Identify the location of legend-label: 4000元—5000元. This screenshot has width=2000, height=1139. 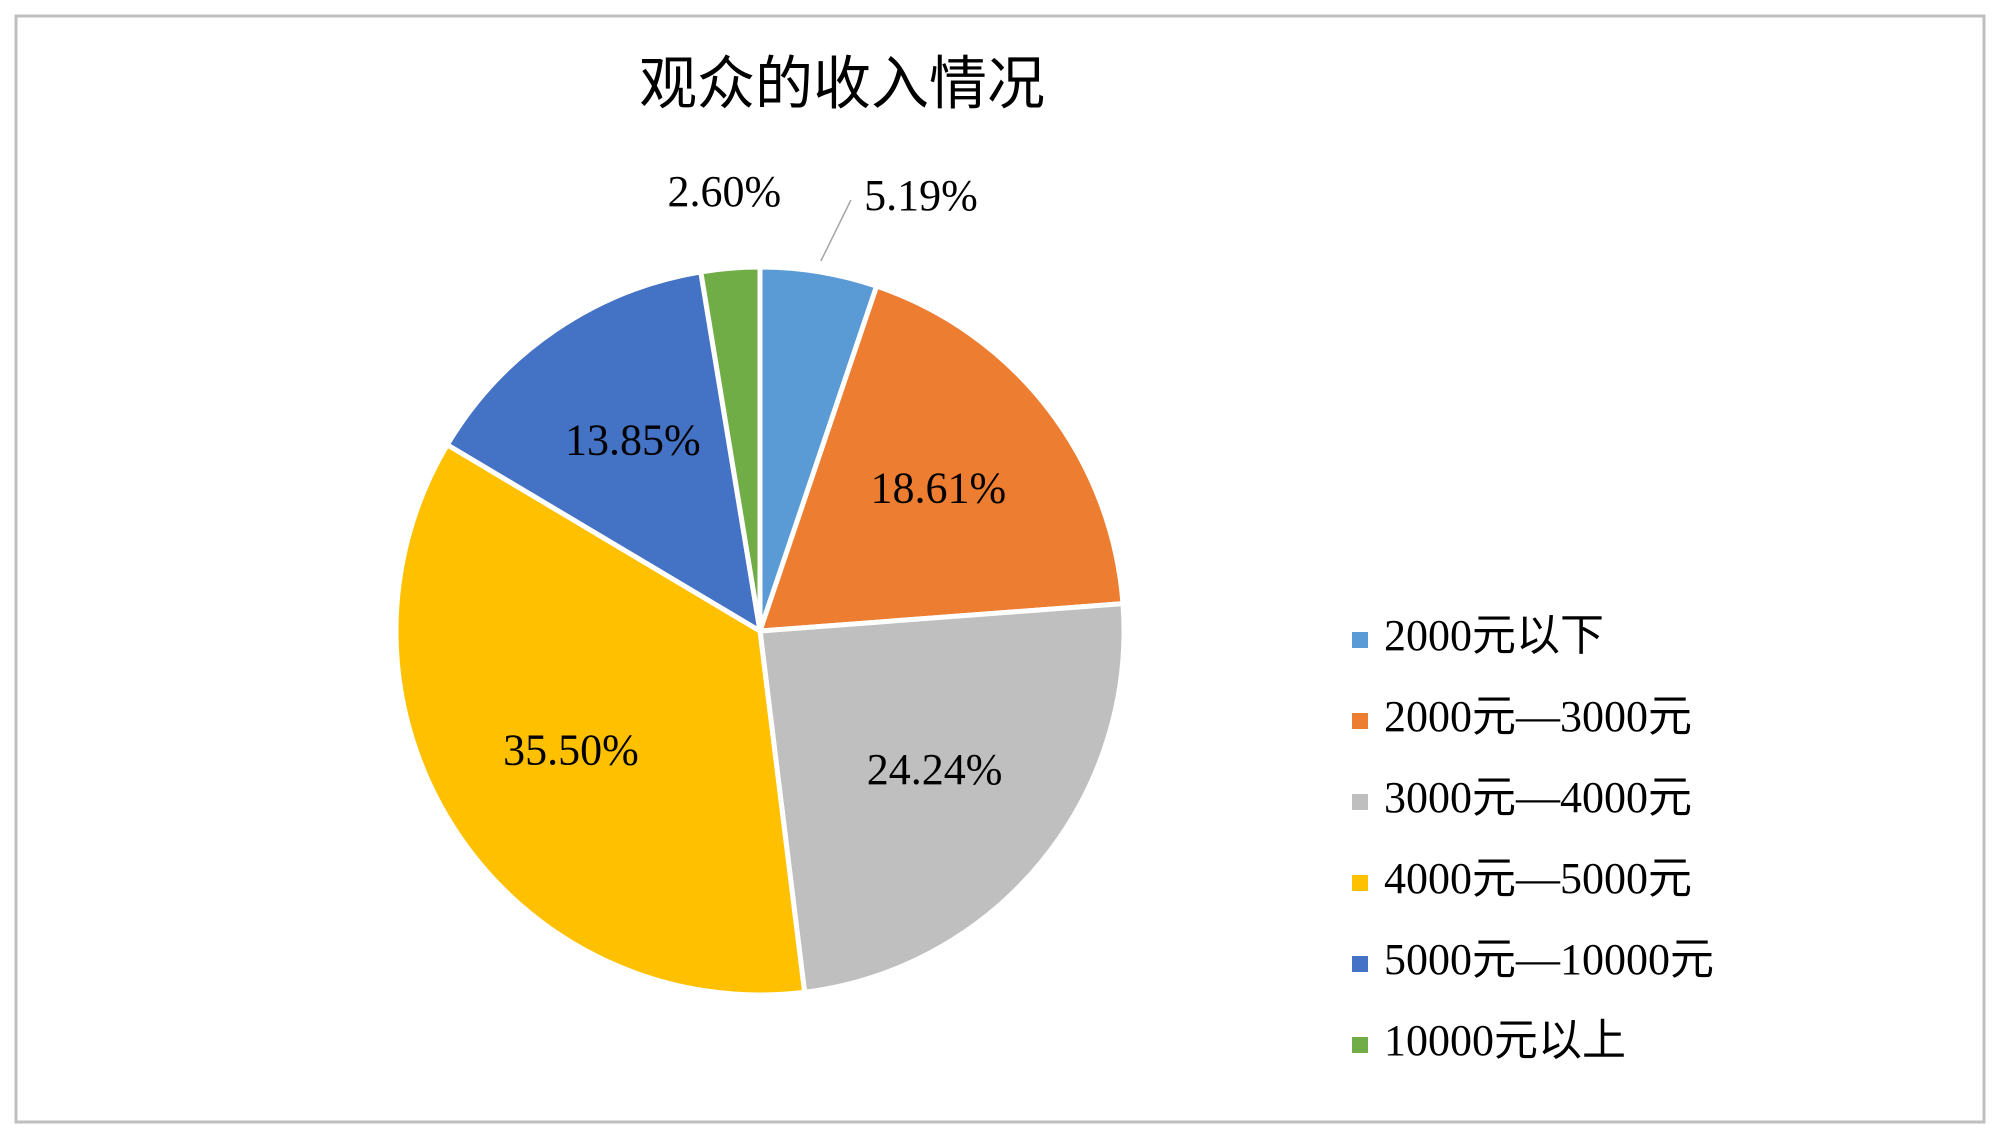
(1538, 878).